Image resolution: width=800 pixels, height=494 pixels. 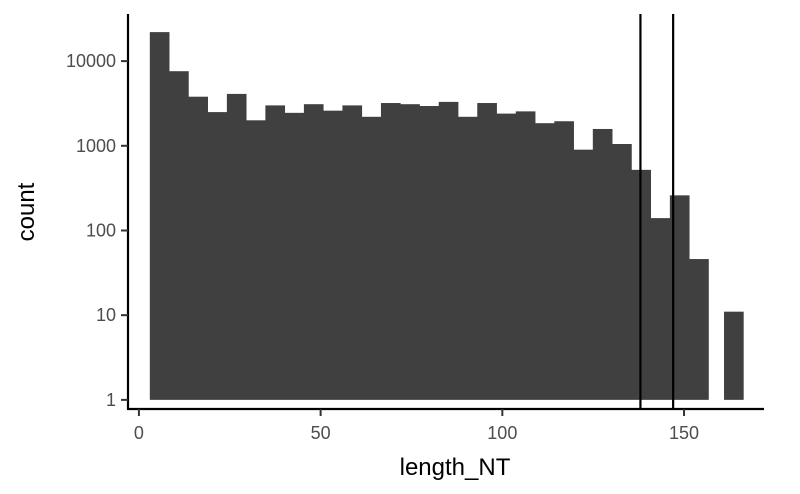 What do you see at coordinates (111, 400) in the screenshot?
I see `y-tick-label-0: 1` at bounding box center [111, 400].